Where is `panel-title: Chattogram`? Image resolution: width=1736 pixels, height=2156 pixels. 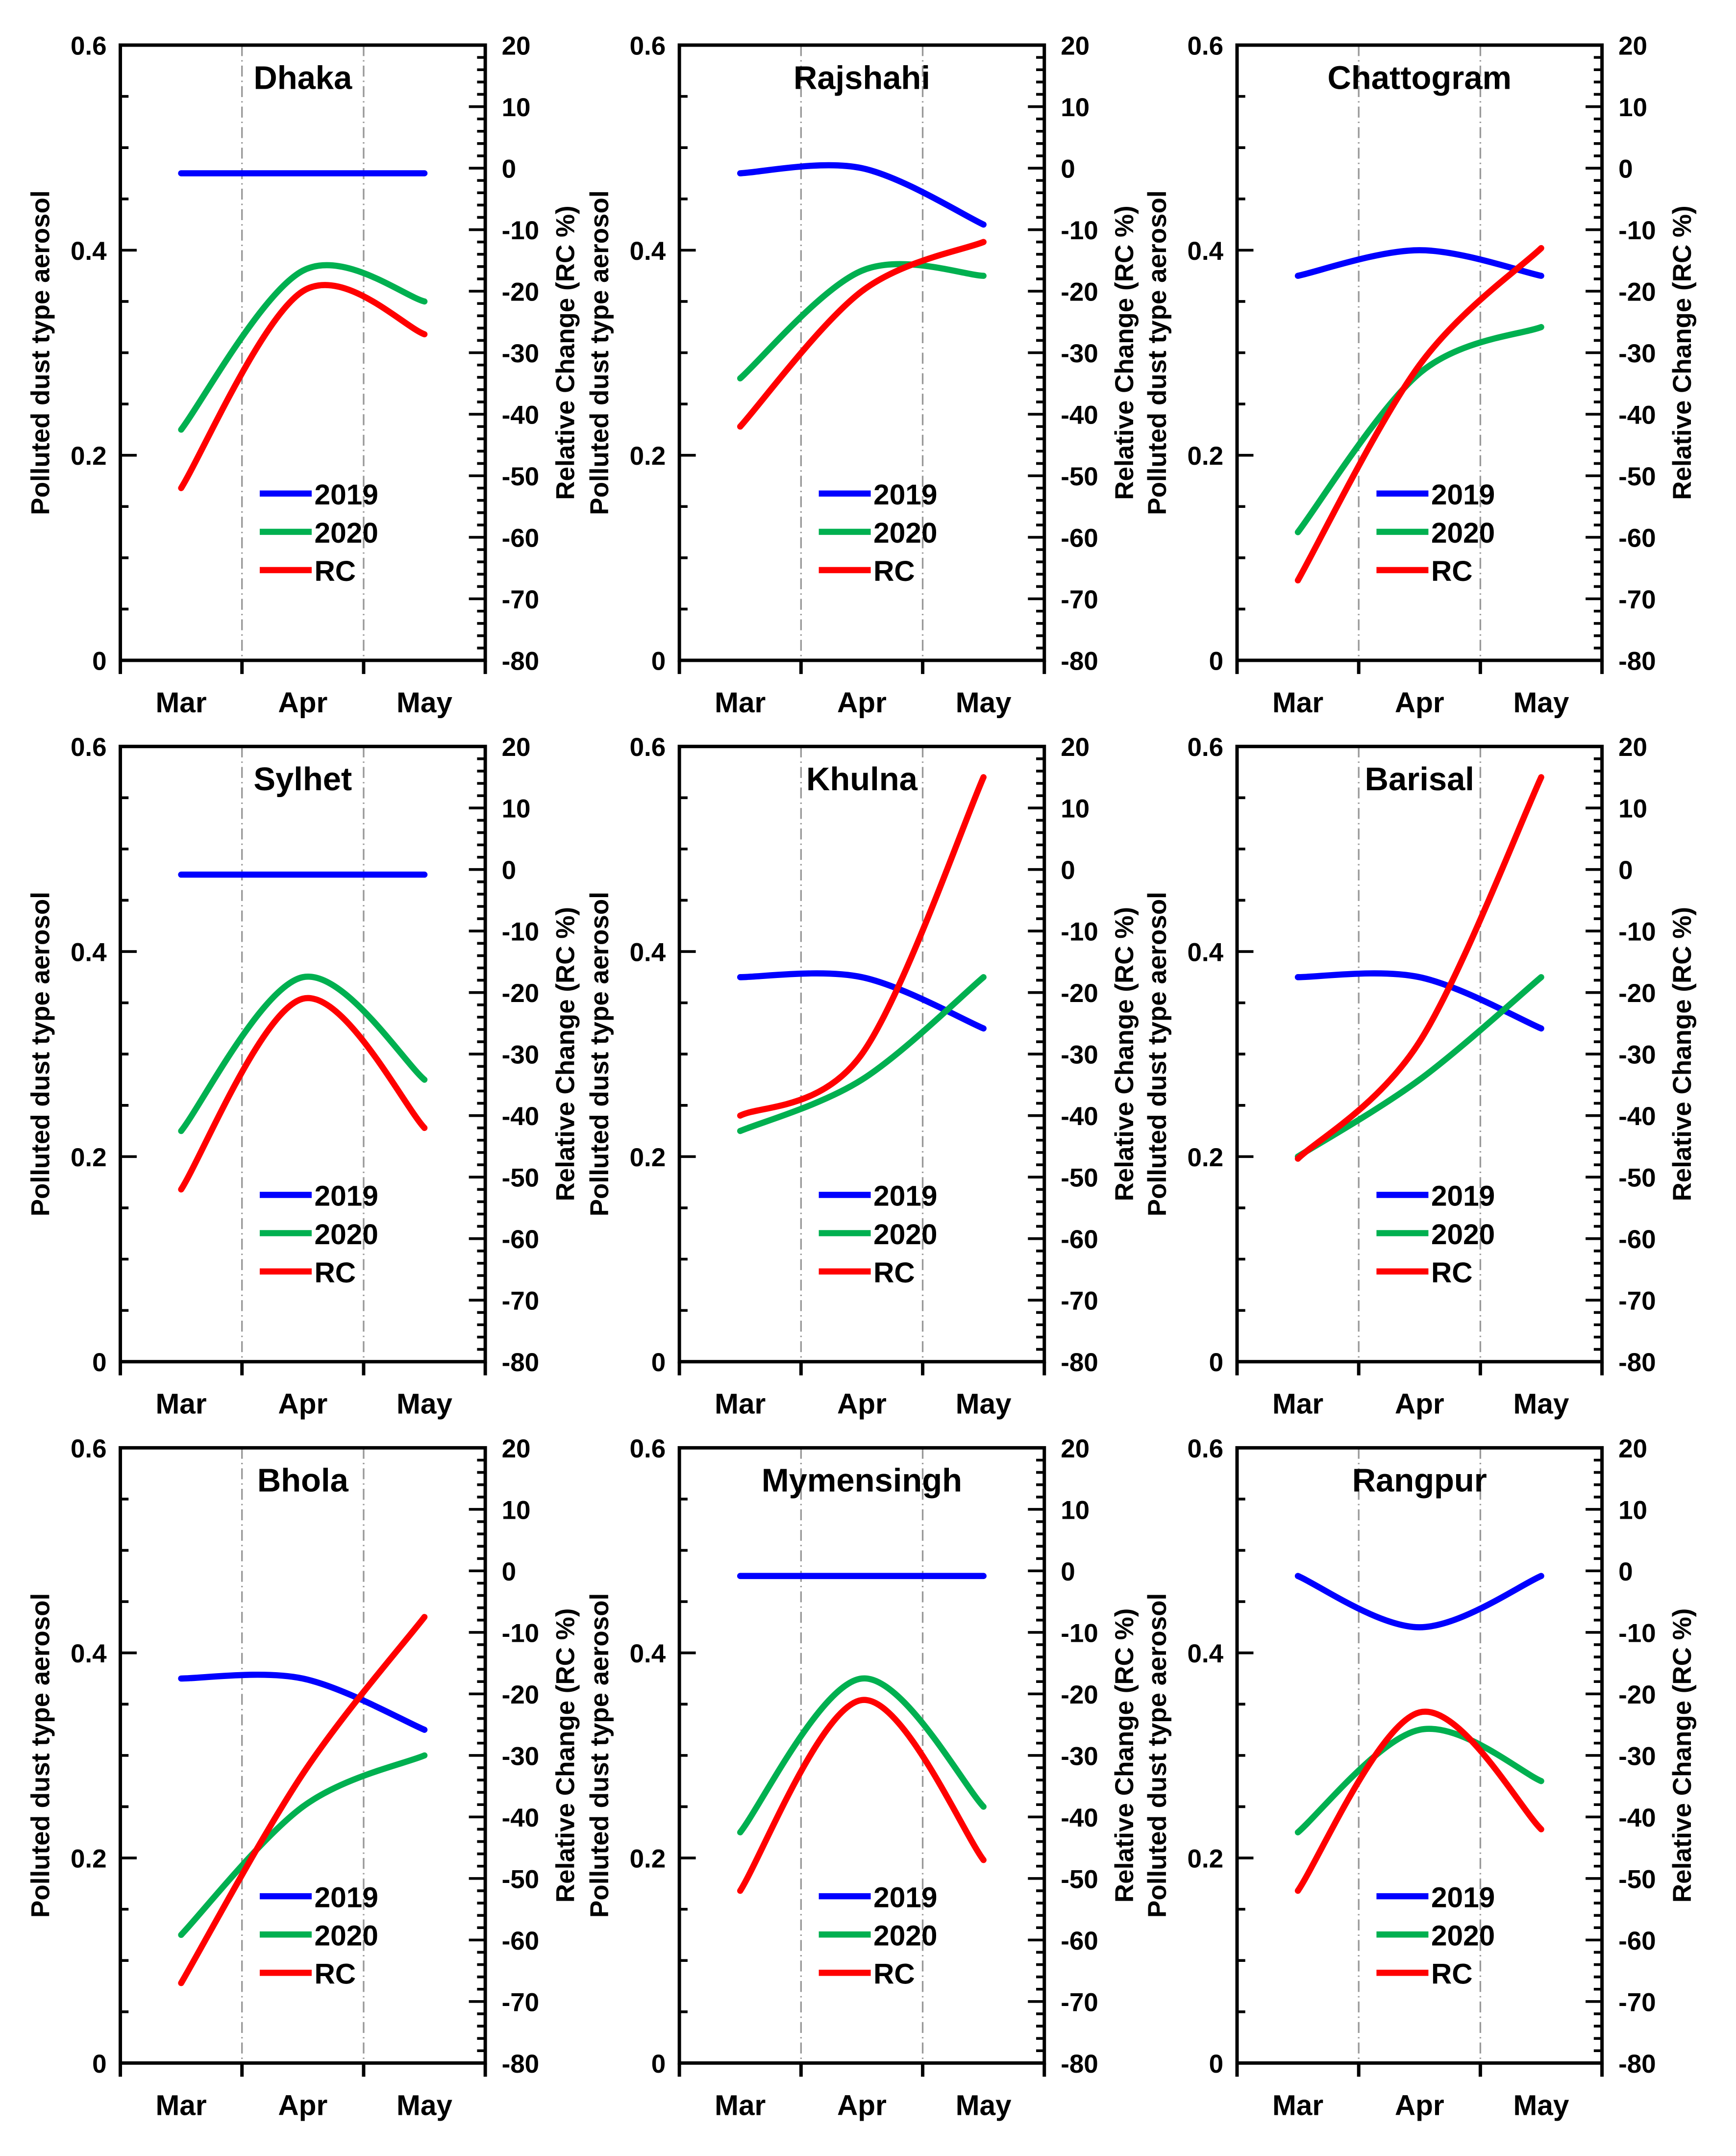 panel-title: Chattogram is located at coordinates (1420, 77).